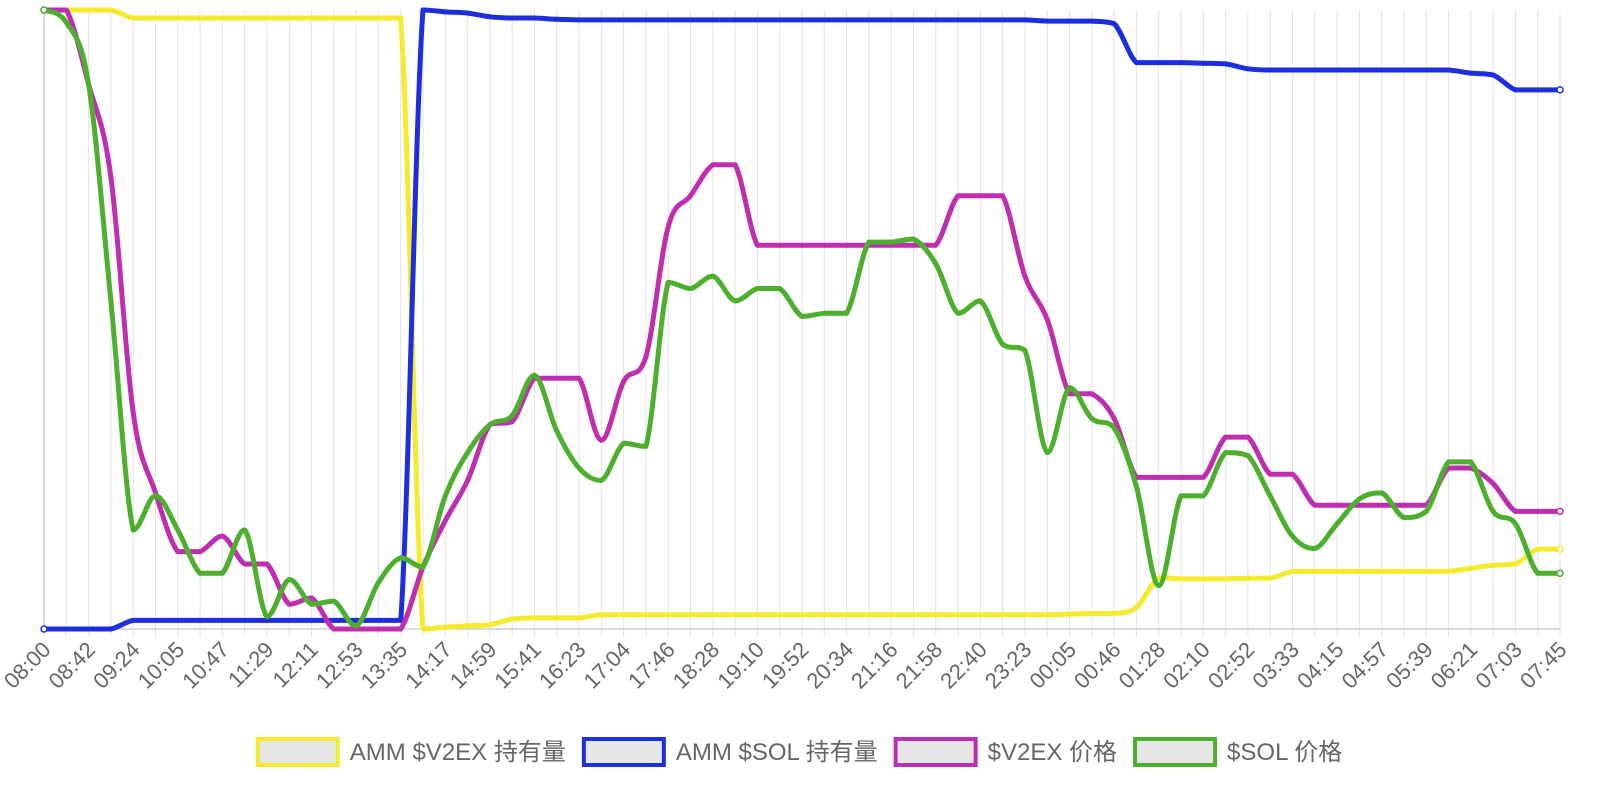 The height and width of the screenshot is (800, 1600). I want to click on legend-label: $SOL 价格, so click(1284, 752).